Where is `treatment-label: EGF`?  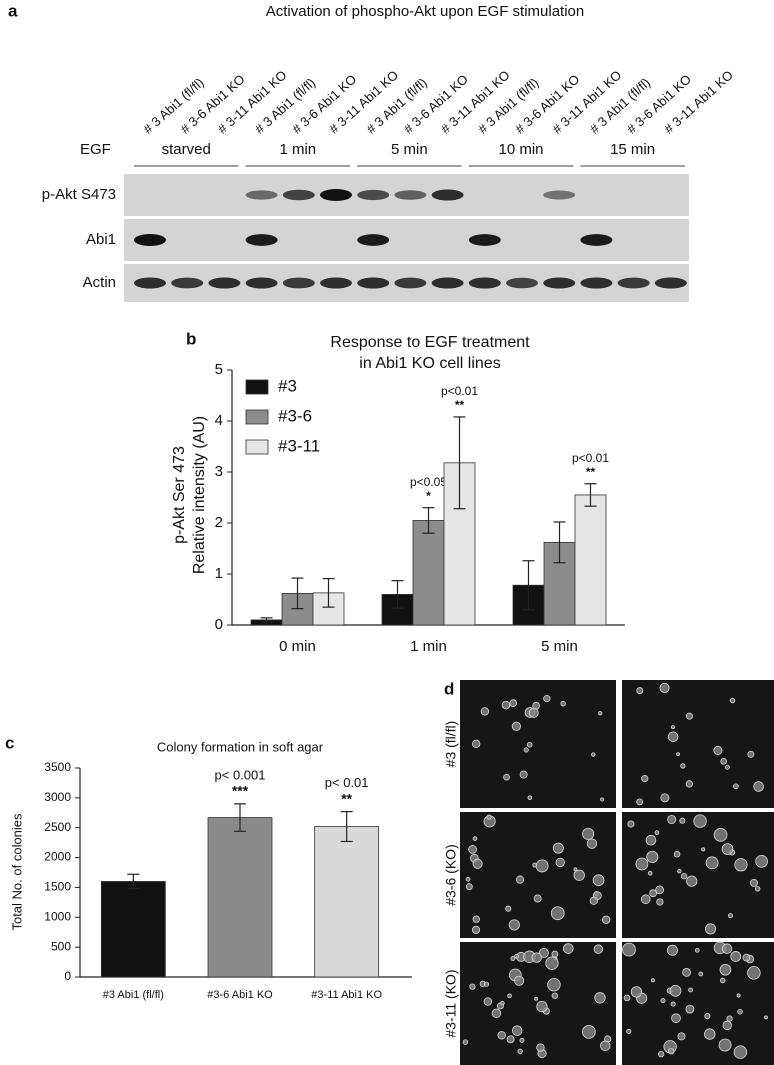
treatment-label: EGF is located at coordinates (95, 149).